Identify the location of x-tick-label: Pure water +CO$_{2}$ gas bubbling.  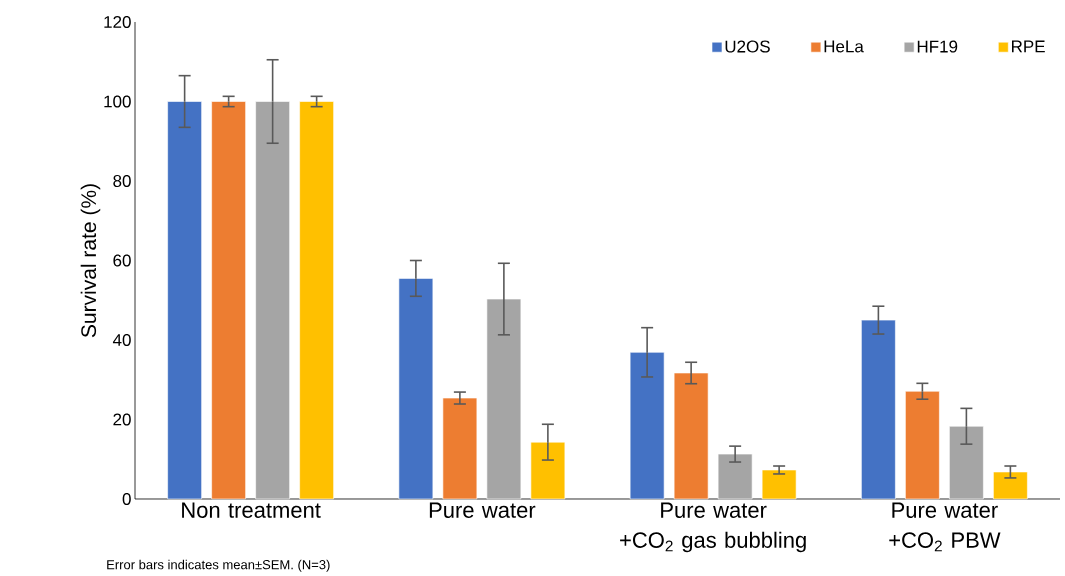
(713, 527).